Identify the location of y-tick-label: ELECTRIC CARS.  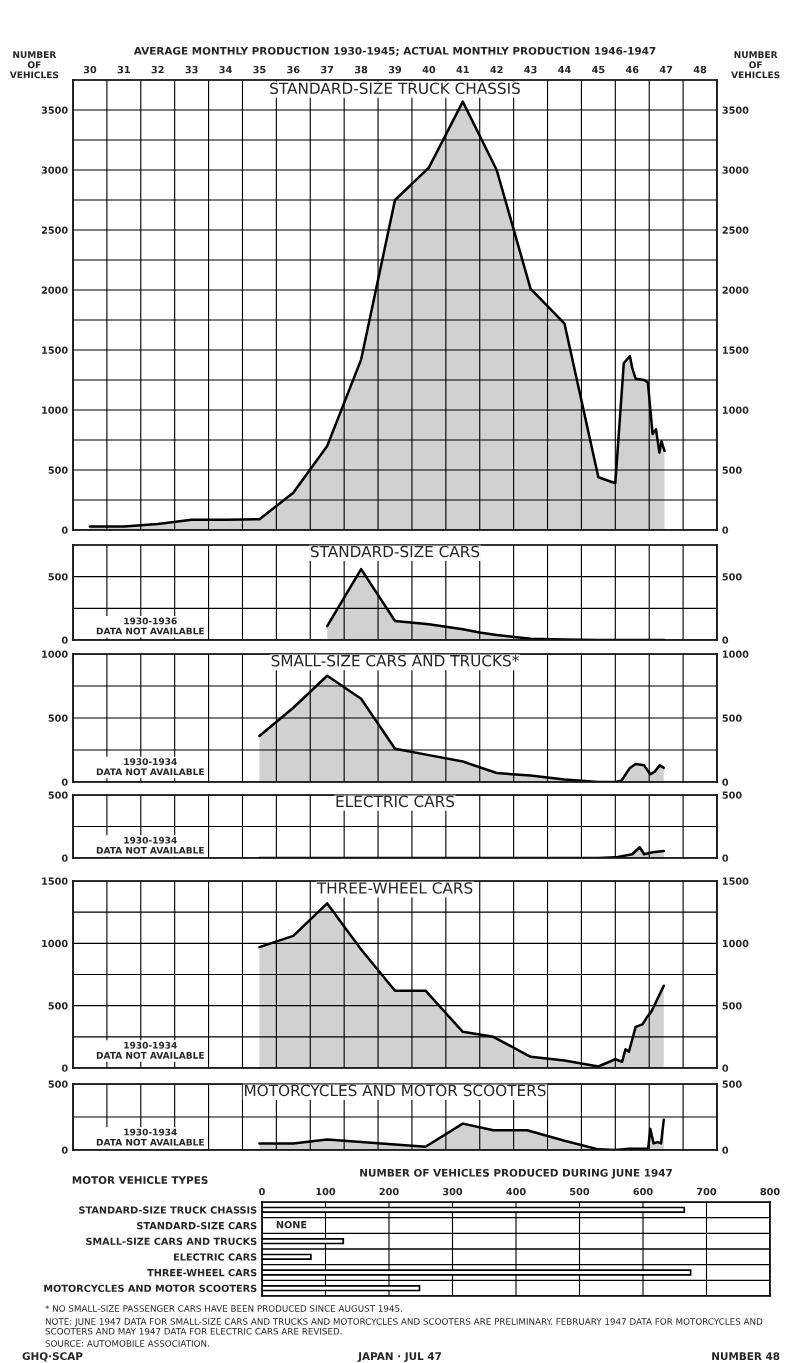
(215, 1257).